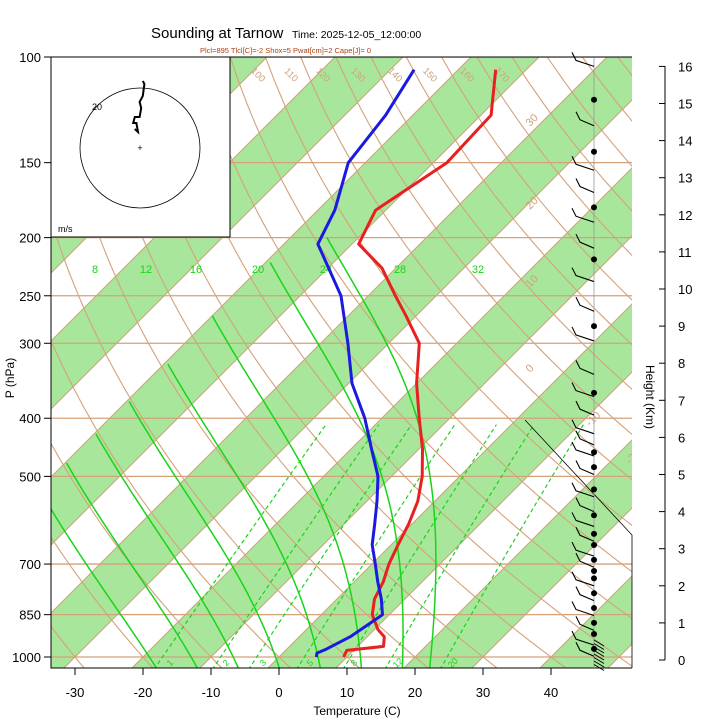  What do you see at coordinates (138, 107) in the screenshot?
I see `hodograph-trace` at bounding box center [138, 107].